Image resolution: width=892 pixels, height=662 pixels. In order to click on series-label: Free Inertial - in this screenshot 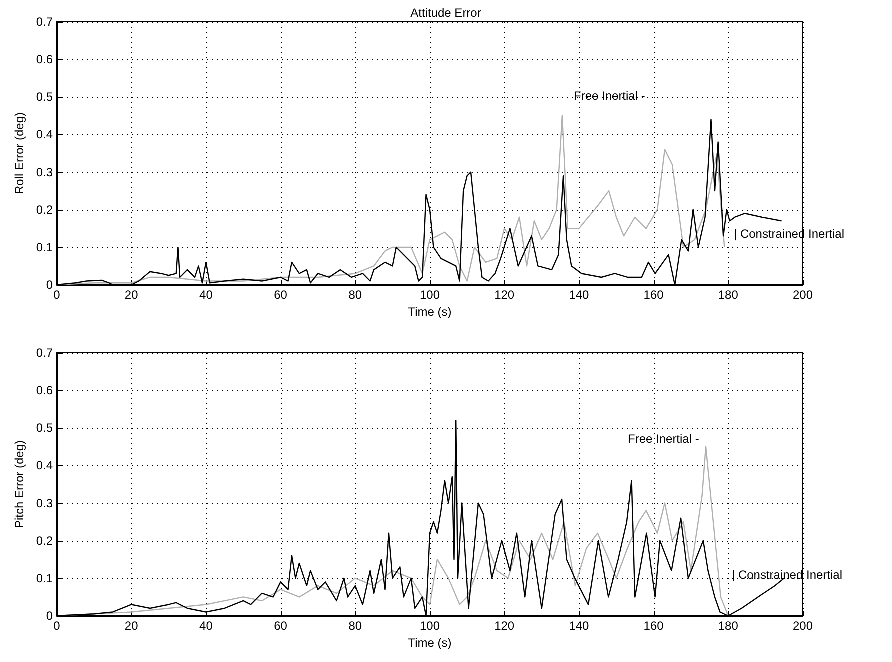, I will do `click(664, 439)`.